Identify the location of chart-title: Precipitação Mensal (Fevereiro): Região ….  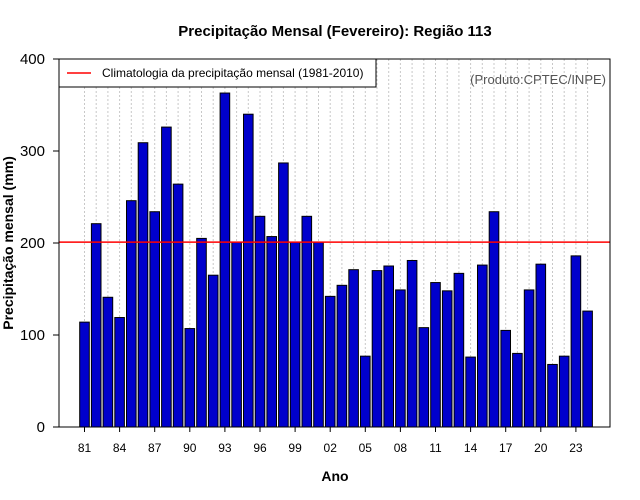
(334, 31).